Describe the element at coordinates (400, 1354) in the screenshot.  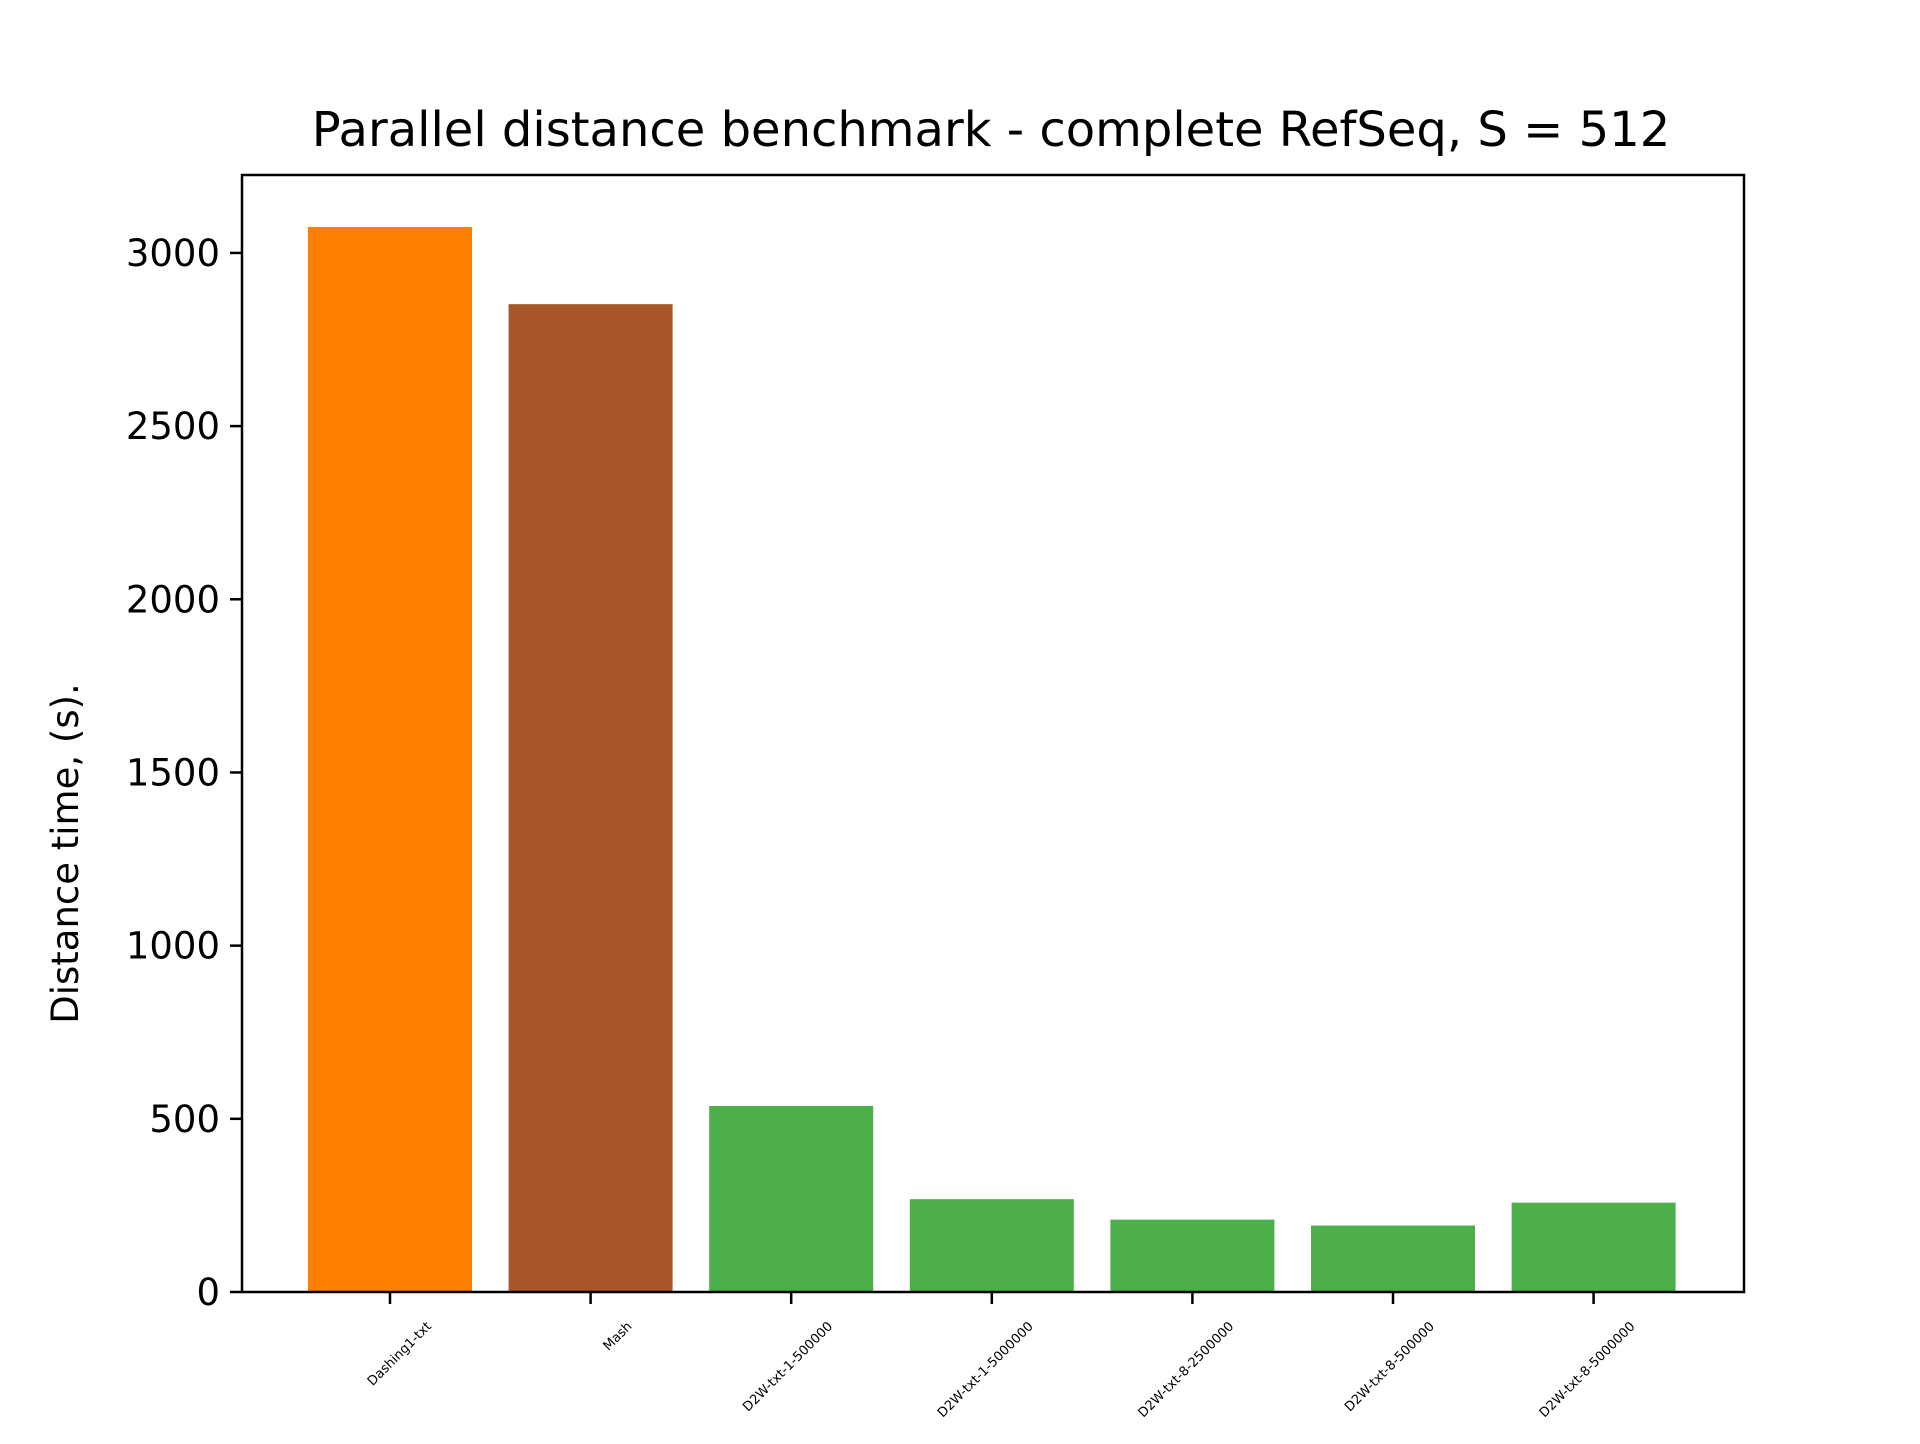
I see `x-tick-label: Dashing1-txt` at that location.